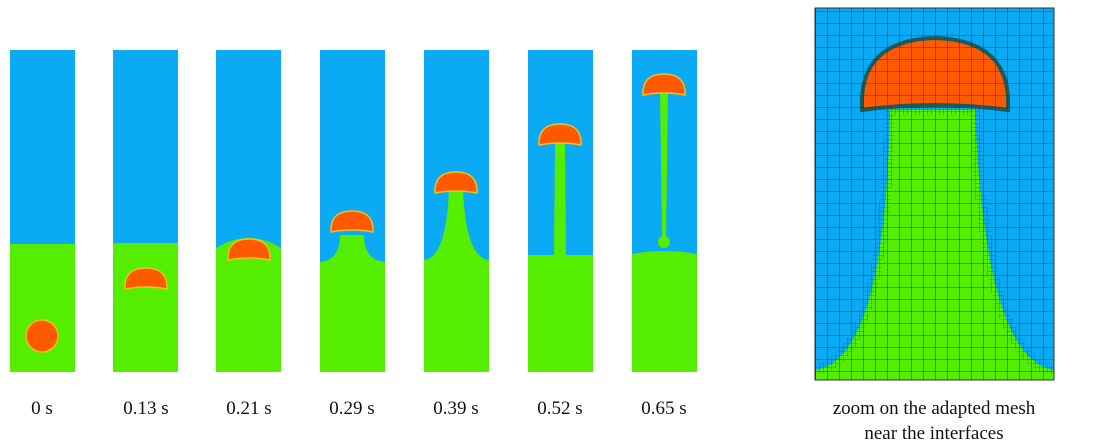 This screenshot has height=447, width=1094. Describe the element at coordinates (933, 433) in the screenshot. I see `caption: near the interfaces` at that location.